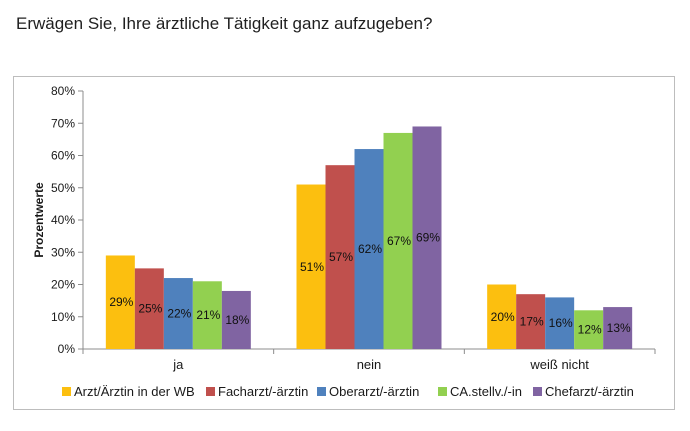  What do you see at coordinates (178, 364) in the screenshot?
I see `x-category-label: ja` at bounding box center [178, 364].